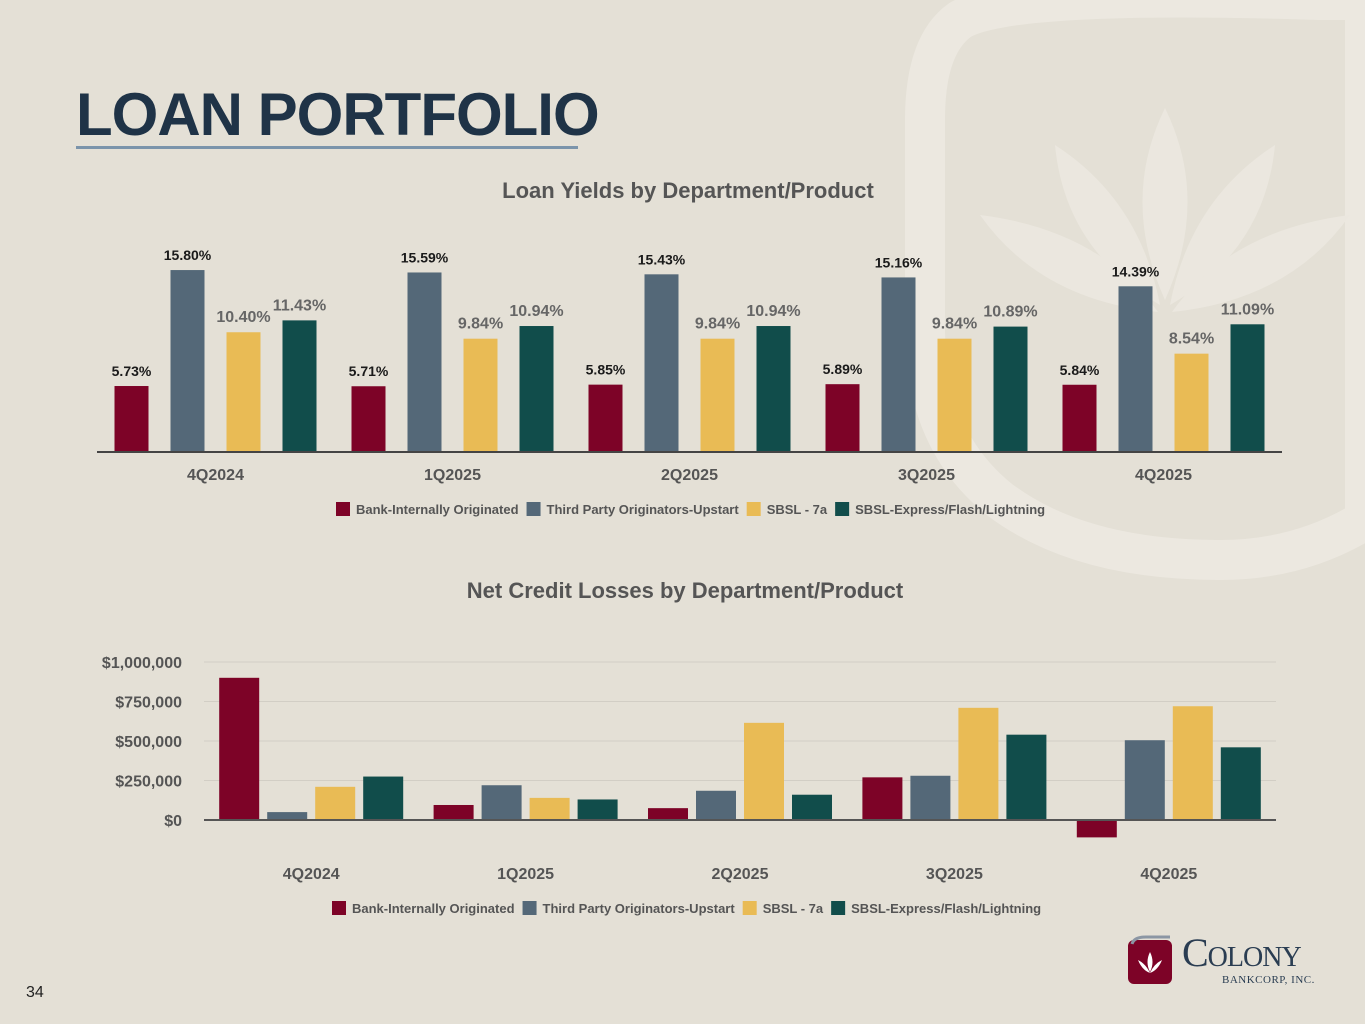  What do you see at coordinates (35, 992) in the screenshot?
I see `page-number: 34` at bounding box center [35, 992].